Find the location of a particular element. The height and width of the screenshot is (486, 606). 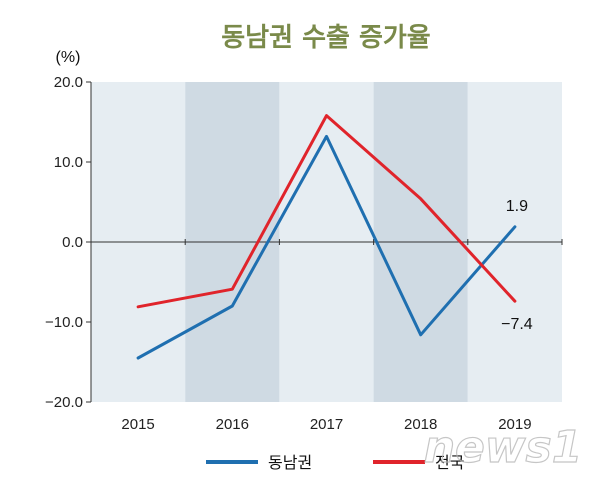

data-label: 1.9 is located at coordinates (517, 206).